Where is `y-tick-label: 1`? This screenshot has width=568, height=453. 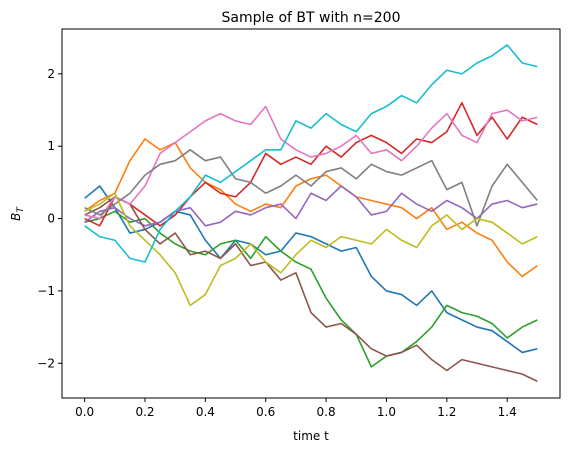
y-tick-label: 1 is located at coordinates (51, 146).